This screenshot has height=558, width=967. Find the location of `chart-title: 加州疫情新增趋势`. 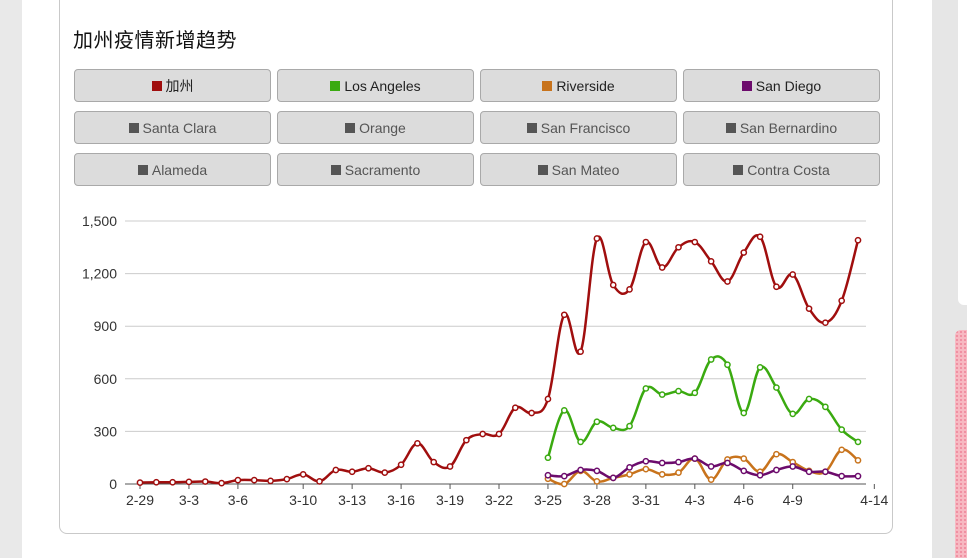

chart-title: 加州疫情新增趋势 is located at coordinates (155, 40).